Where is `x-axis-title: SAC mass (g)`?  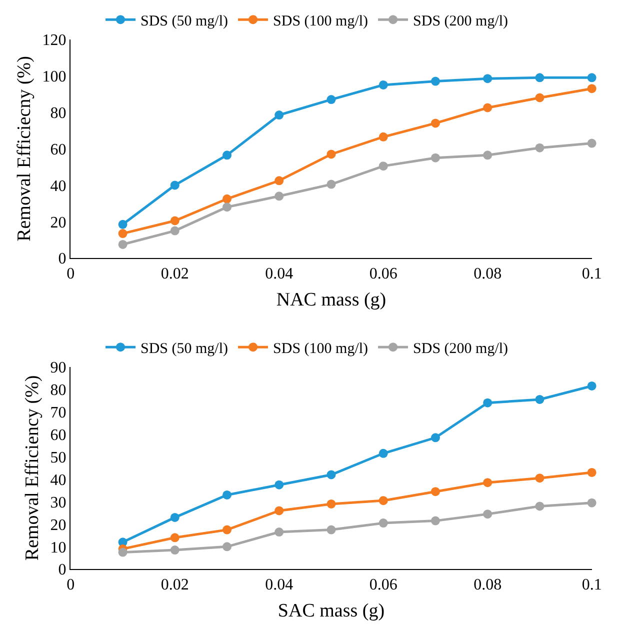
x-axis-title: SAC mass (g) is located at coordinates (331, 611).